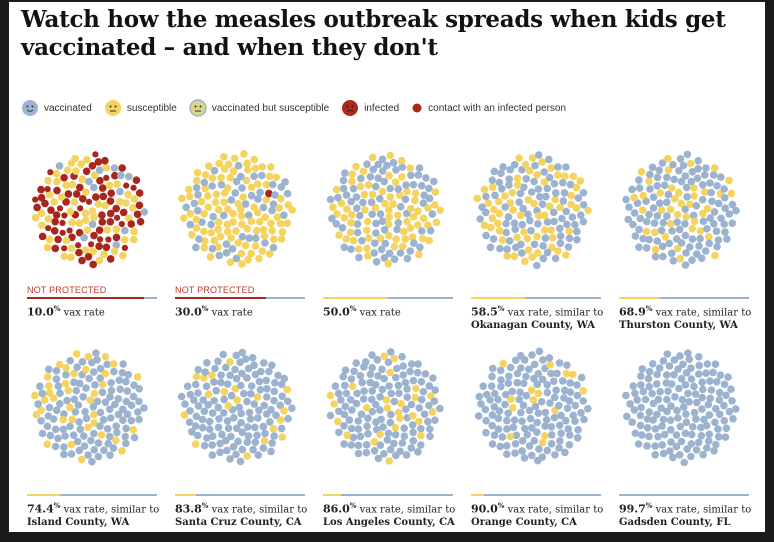 Image resolution: width=774 pixels, height=542 pixels. I want to click on legend-label: contact with an infected person, so click(497, 108).